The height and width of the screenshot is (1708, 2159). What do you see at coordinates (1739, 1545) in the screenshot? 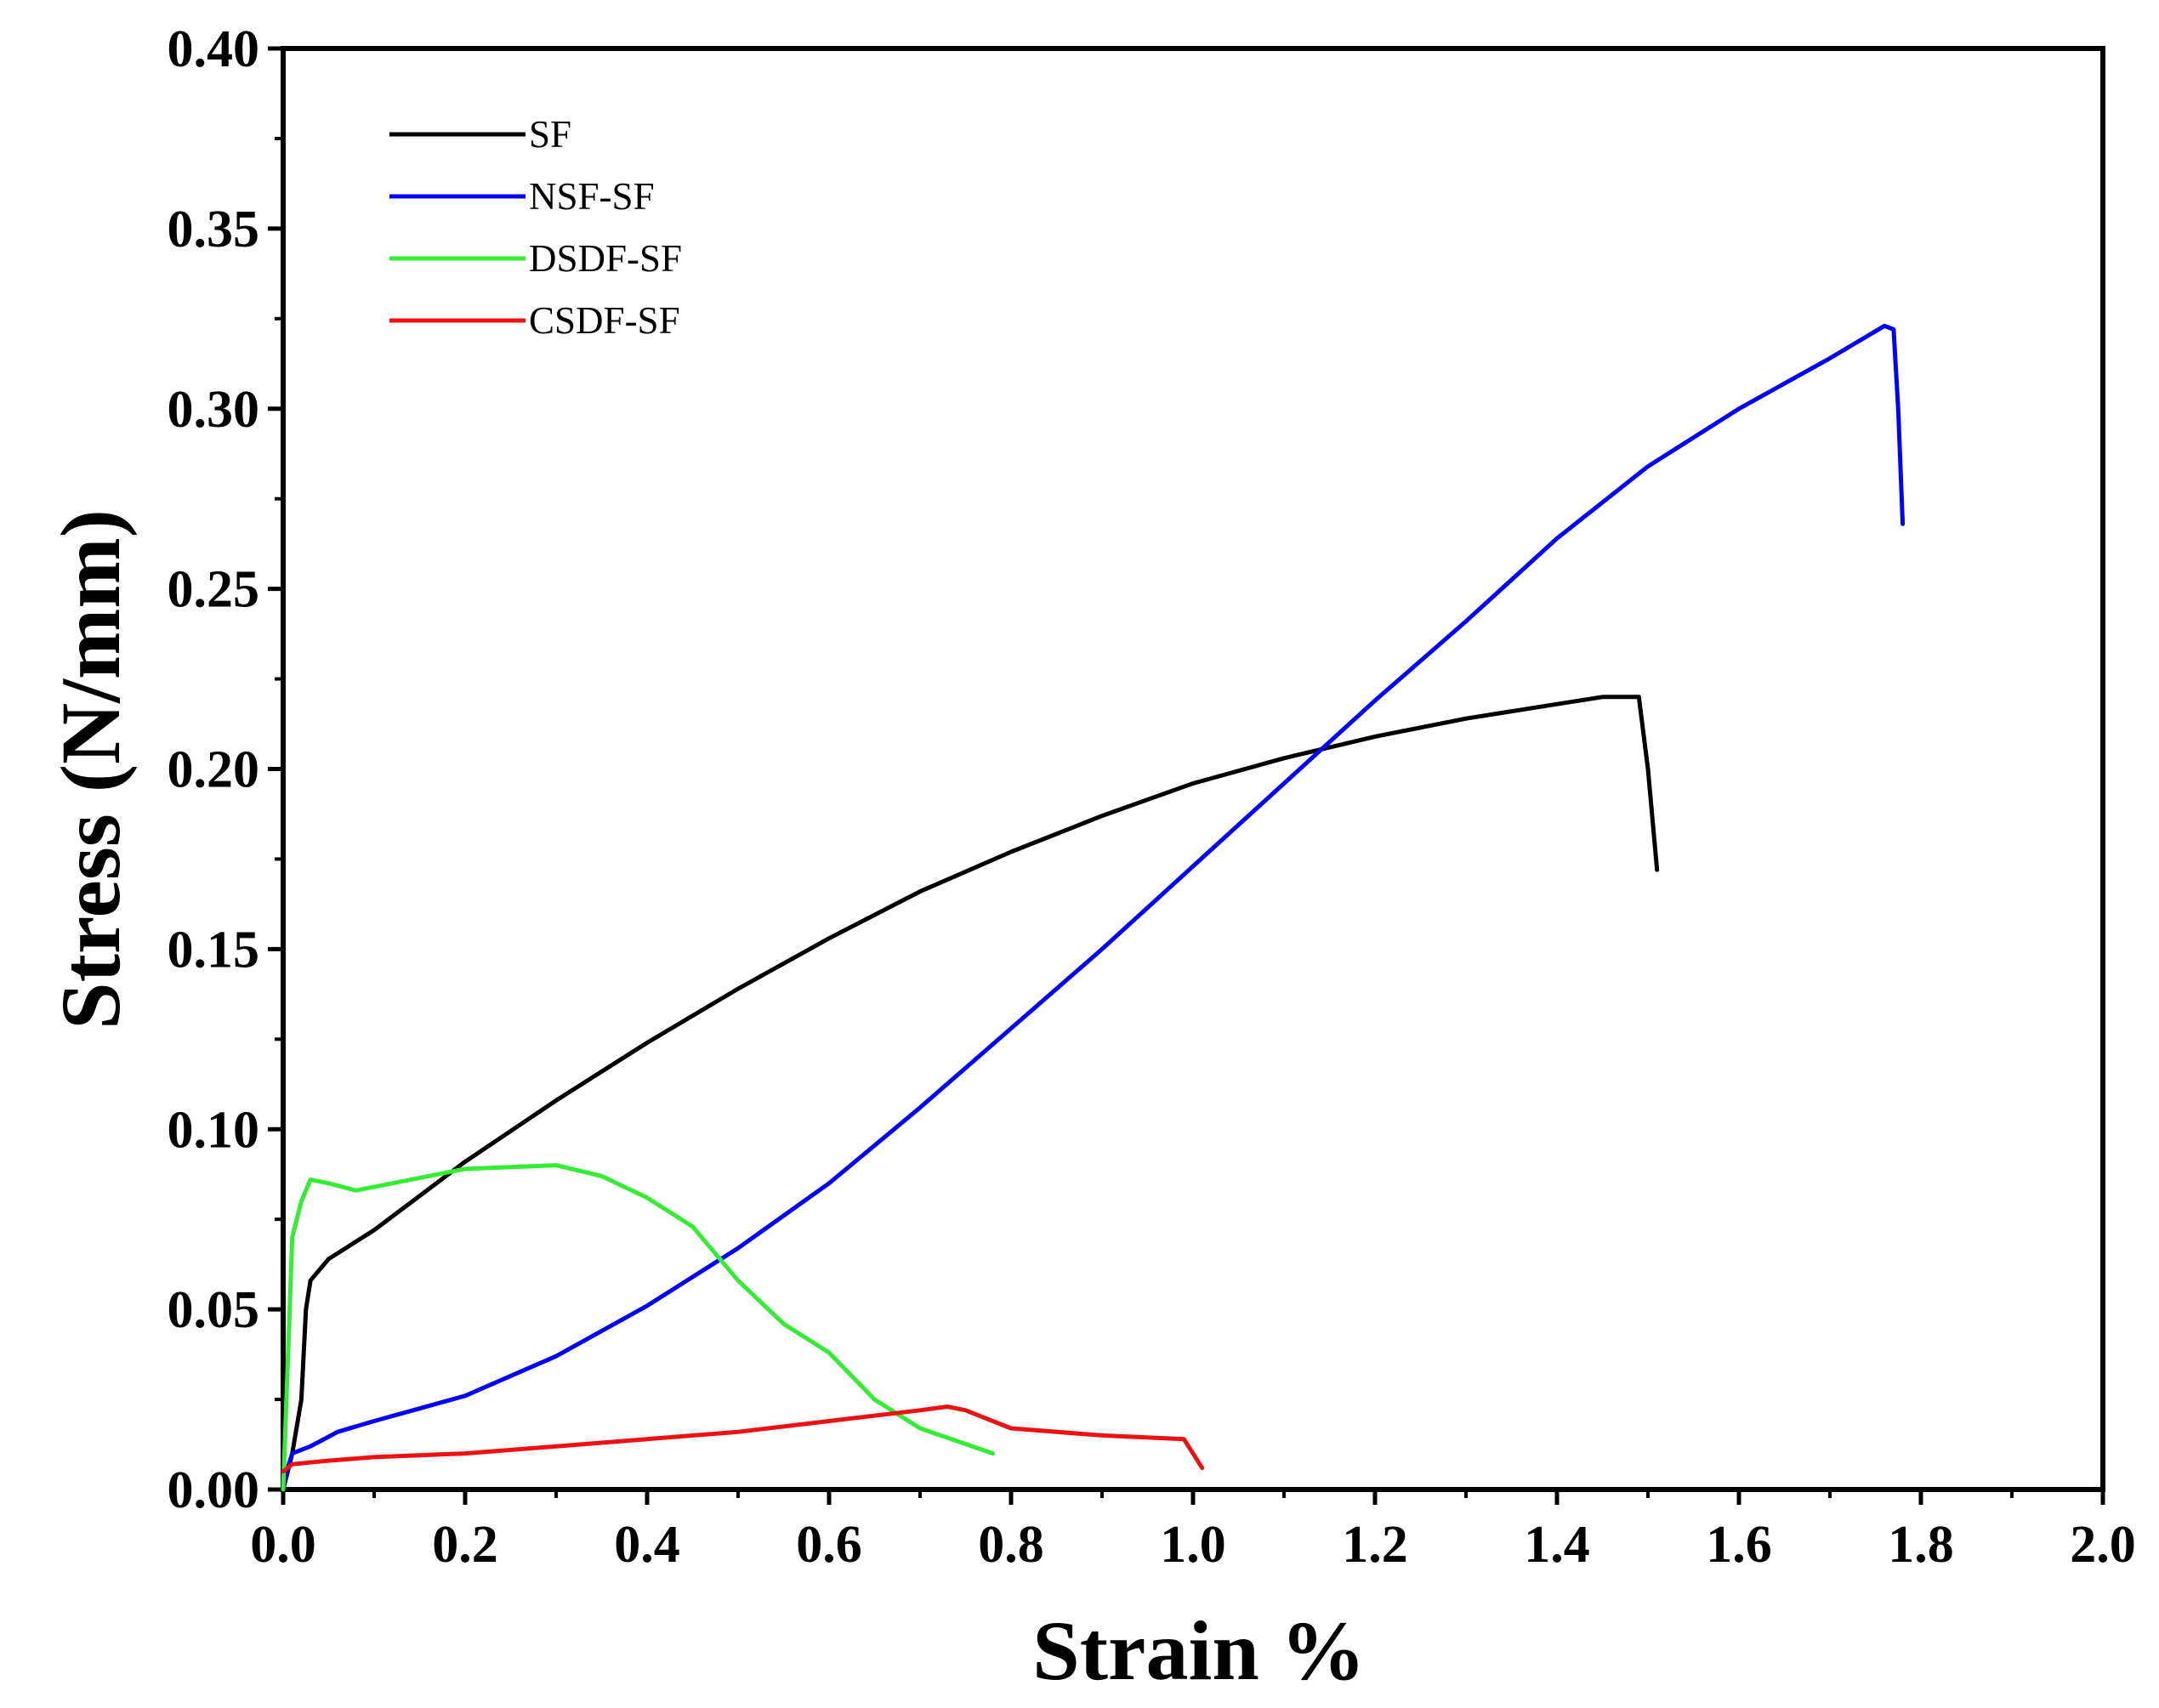
I see `x-tick-label: 1.6` at bounding box center [1739, 1545].